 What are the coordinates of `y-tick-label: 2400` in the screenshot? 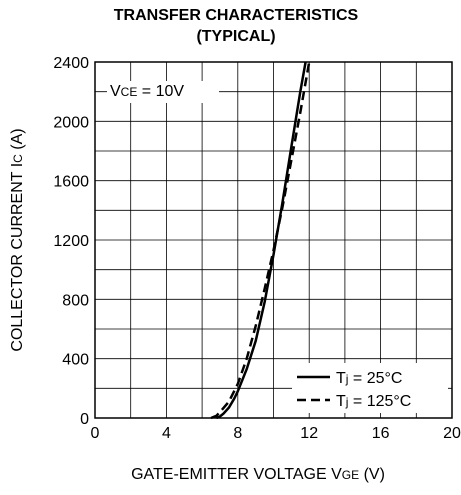 It's located at (71, 63).